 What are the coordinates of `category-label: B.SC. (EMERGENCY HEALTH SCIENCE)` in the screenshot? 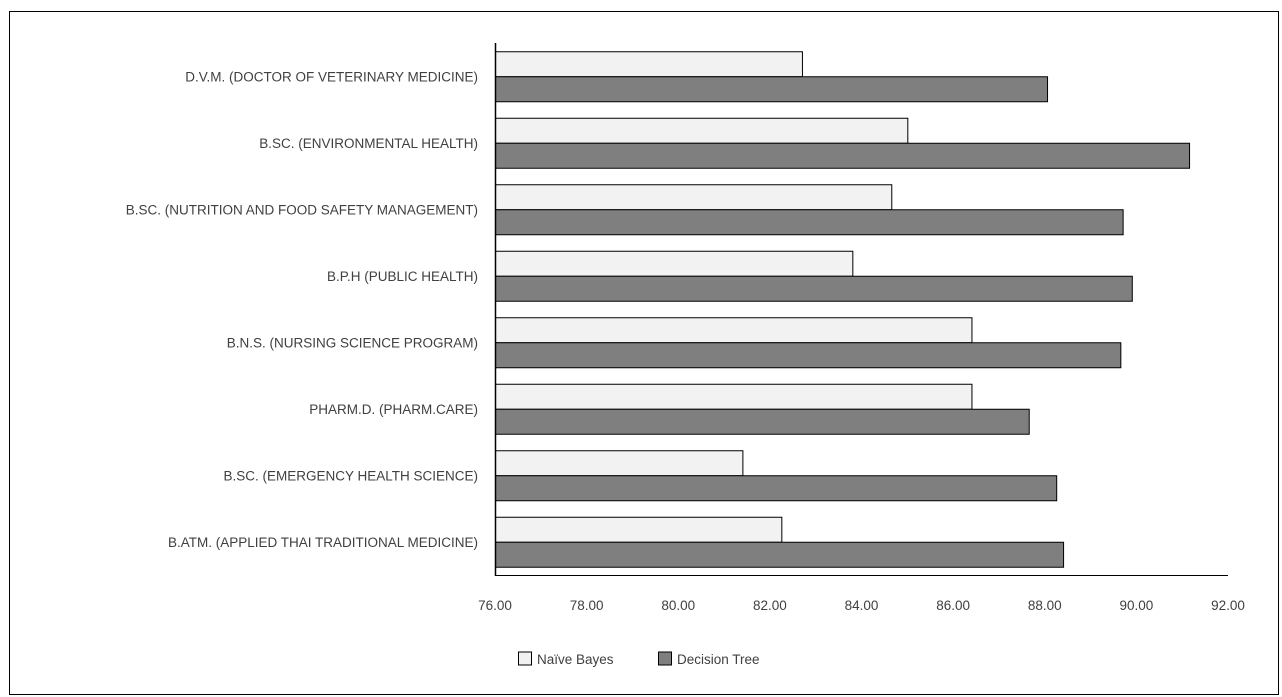 It's located at (350, 475).